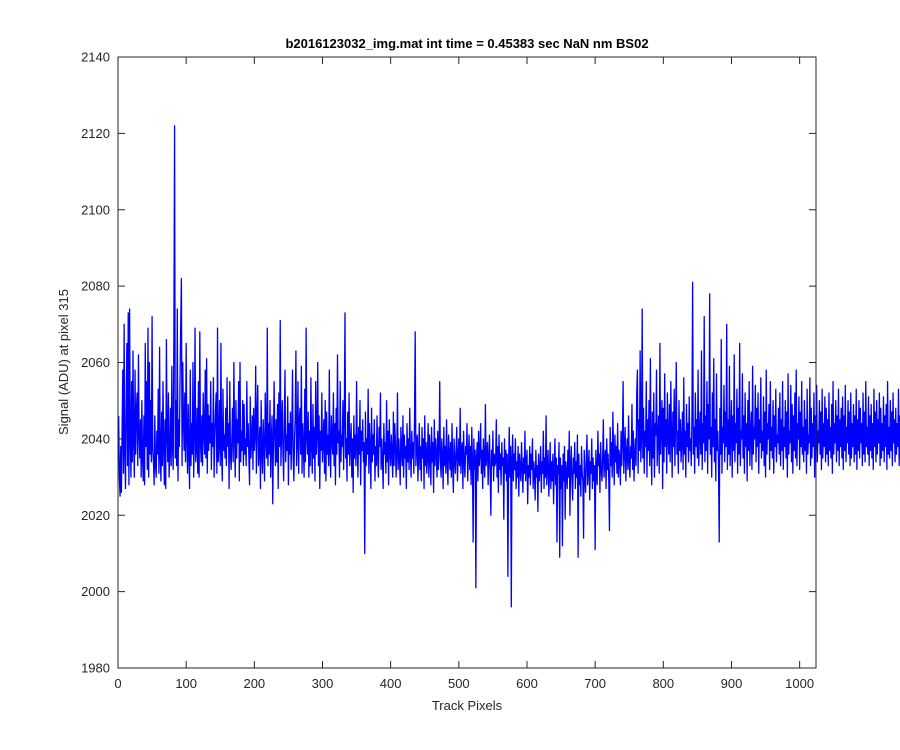 This screenshot has width=900, height=750. Describe the element at coordinates (254, 683) in the screenshot. I see `x-tick-label: 200` at that location.